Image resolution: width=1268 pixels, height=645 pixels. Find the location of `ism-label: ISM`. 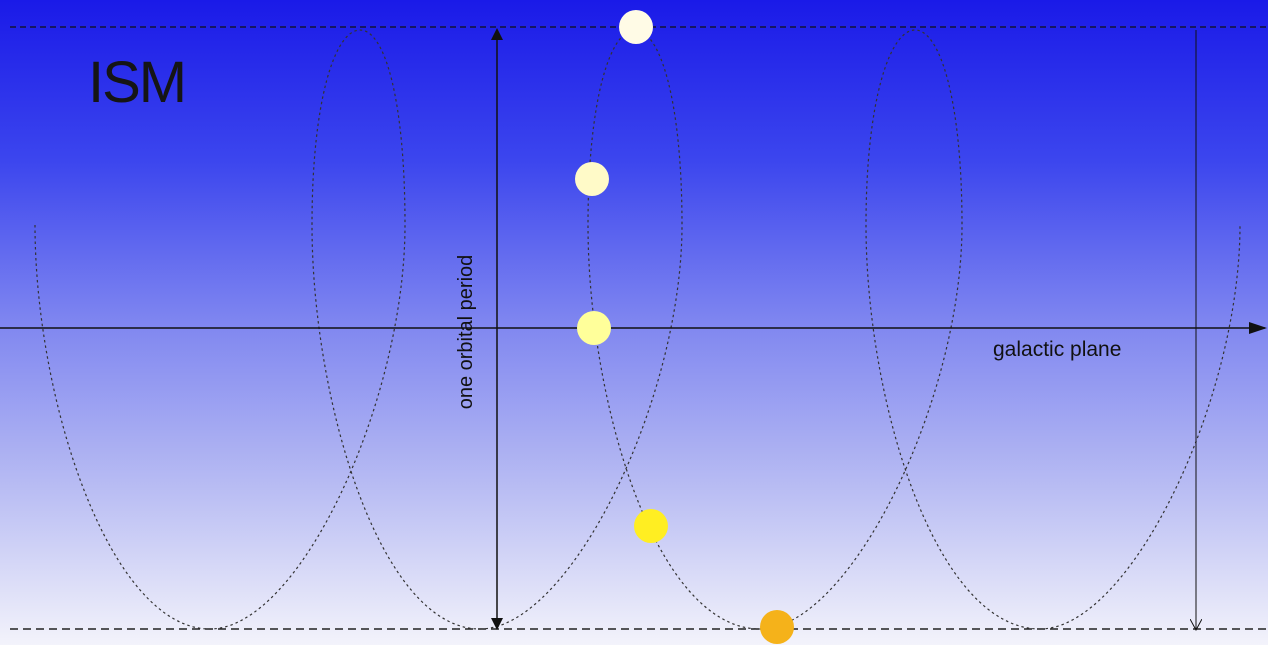

ism-label: ISM is located at coordinates (137, 82).